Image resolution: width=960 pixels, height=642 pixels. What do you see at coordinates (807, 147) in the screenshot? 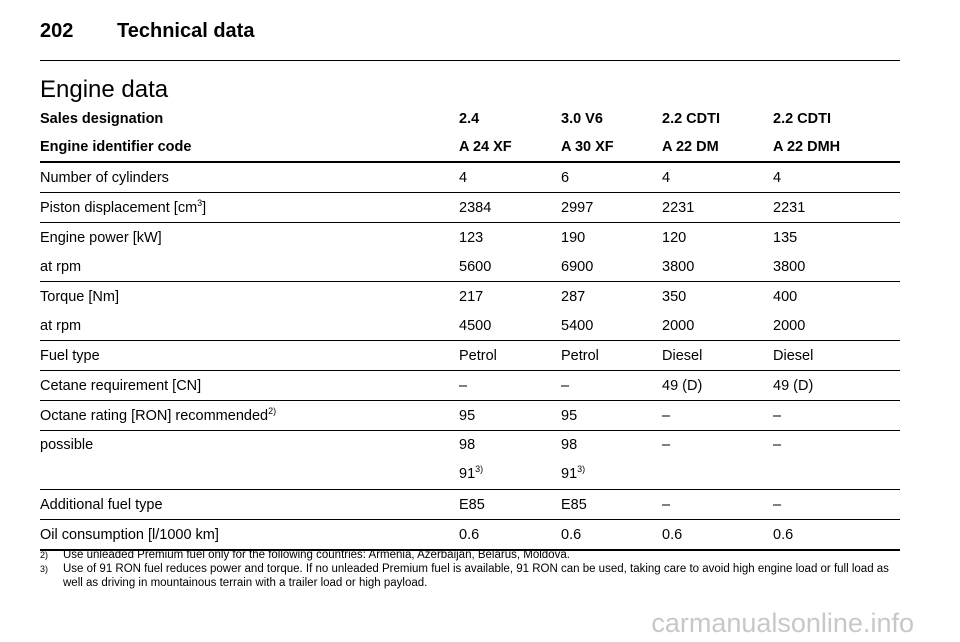
I see `header-cell: A 22 DMH` at bounding box center [807, 147].